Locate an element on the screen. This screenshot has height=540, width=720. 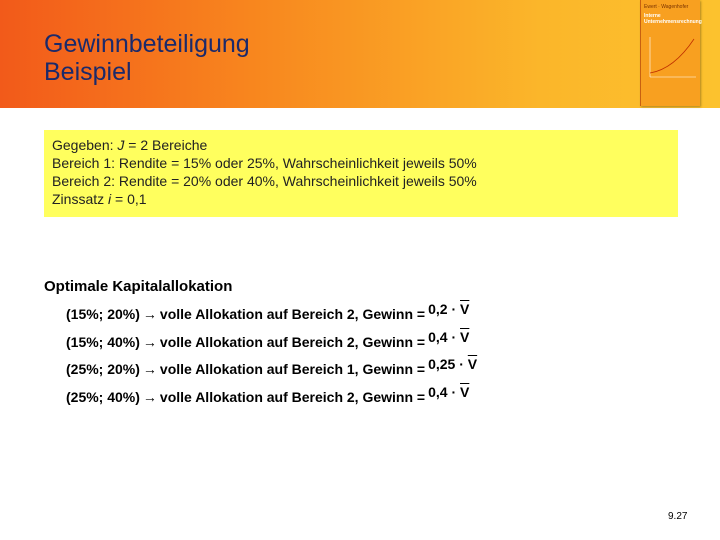
gain: 0,25 · V is located at coordinates (452, 364).